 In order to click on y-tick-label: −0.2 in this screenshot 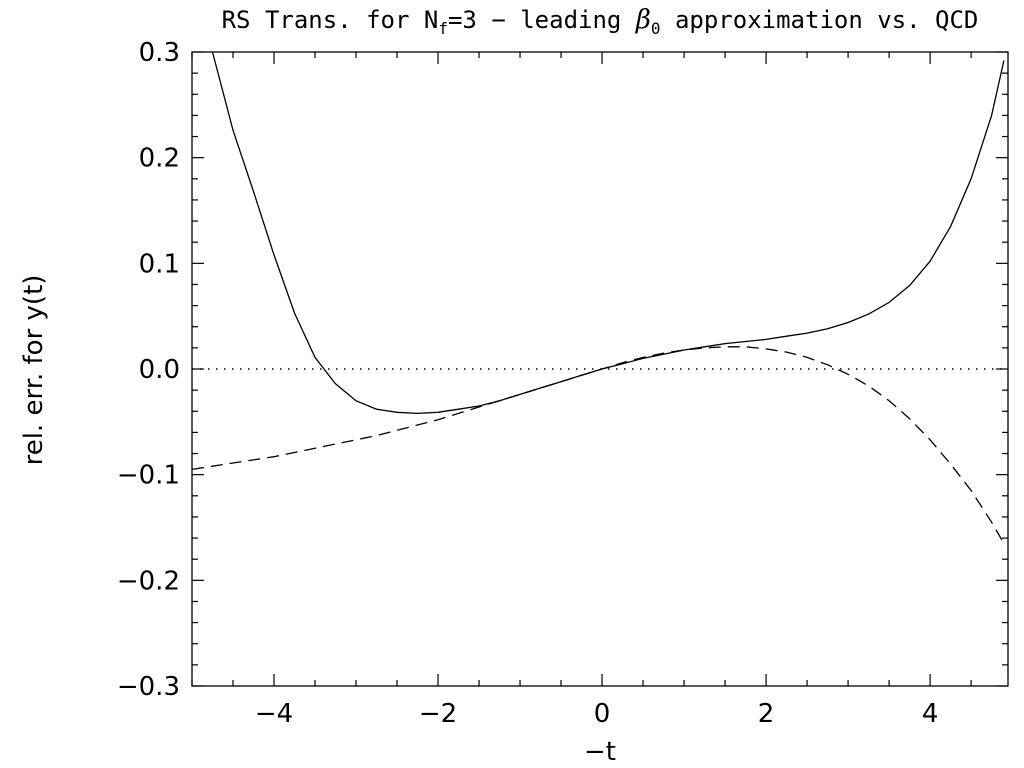, I will do `click(148, 581)`.